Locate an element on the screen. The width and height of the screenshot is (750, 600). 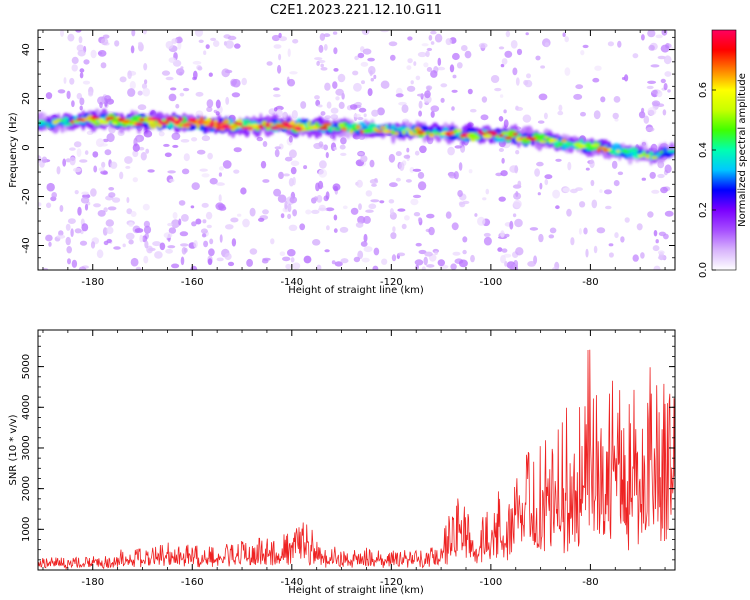
x-tick-label: -100 is located at coordinates (491, 582).